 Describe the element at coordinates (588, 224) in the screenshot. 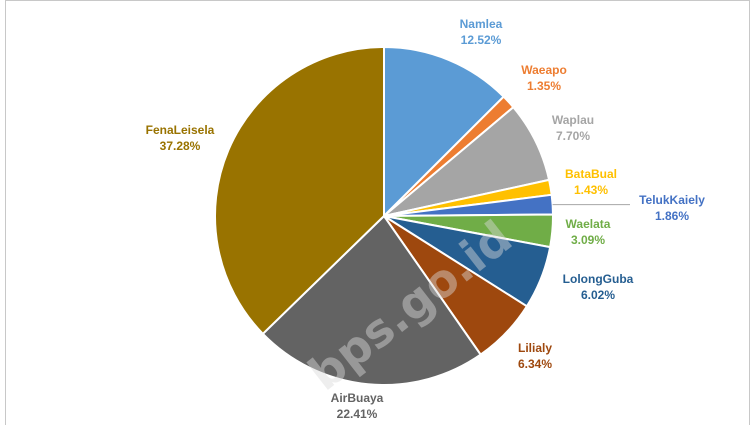

I see `slice-name-waelata: Waelata` at that location.